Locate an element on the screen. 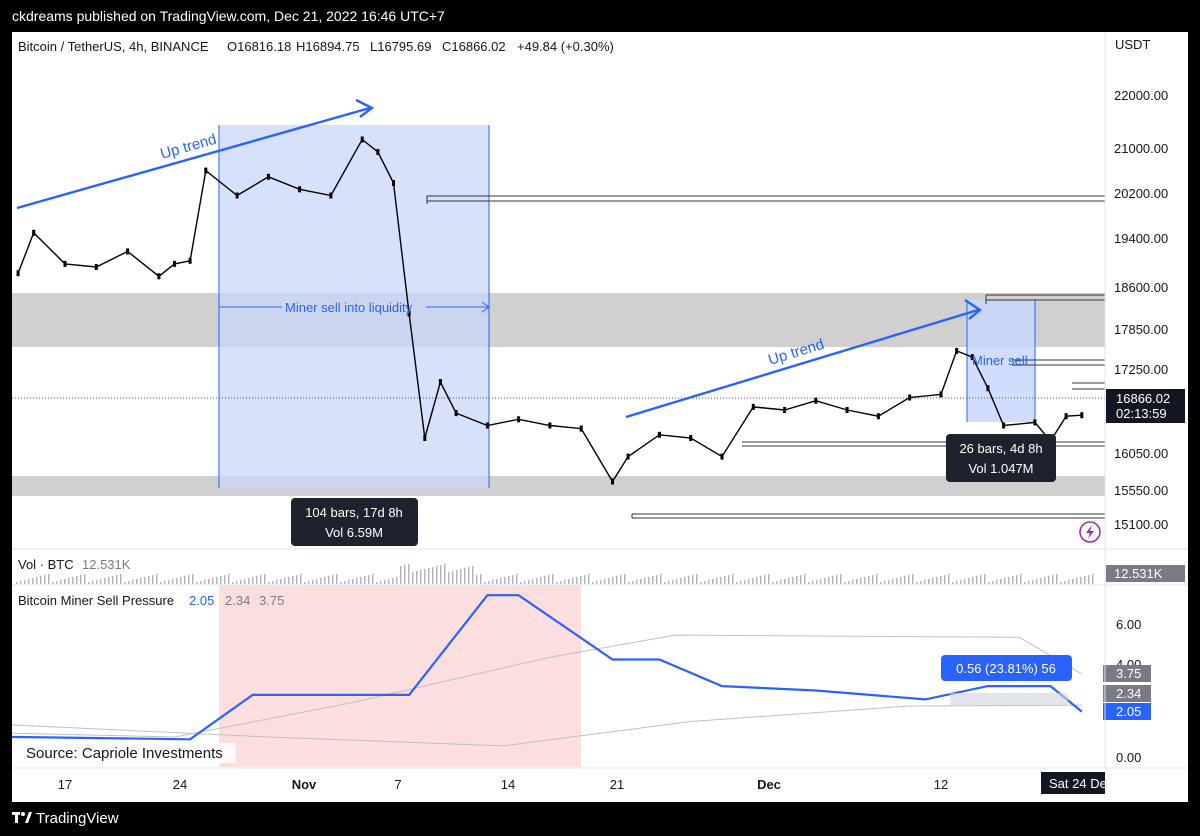 Image resolution: width=1200 pixels, height=836 pixels. legend-symbol: Bitcoin / TetherUS, 4h, BINANCE is located at coordinates (113, 46).